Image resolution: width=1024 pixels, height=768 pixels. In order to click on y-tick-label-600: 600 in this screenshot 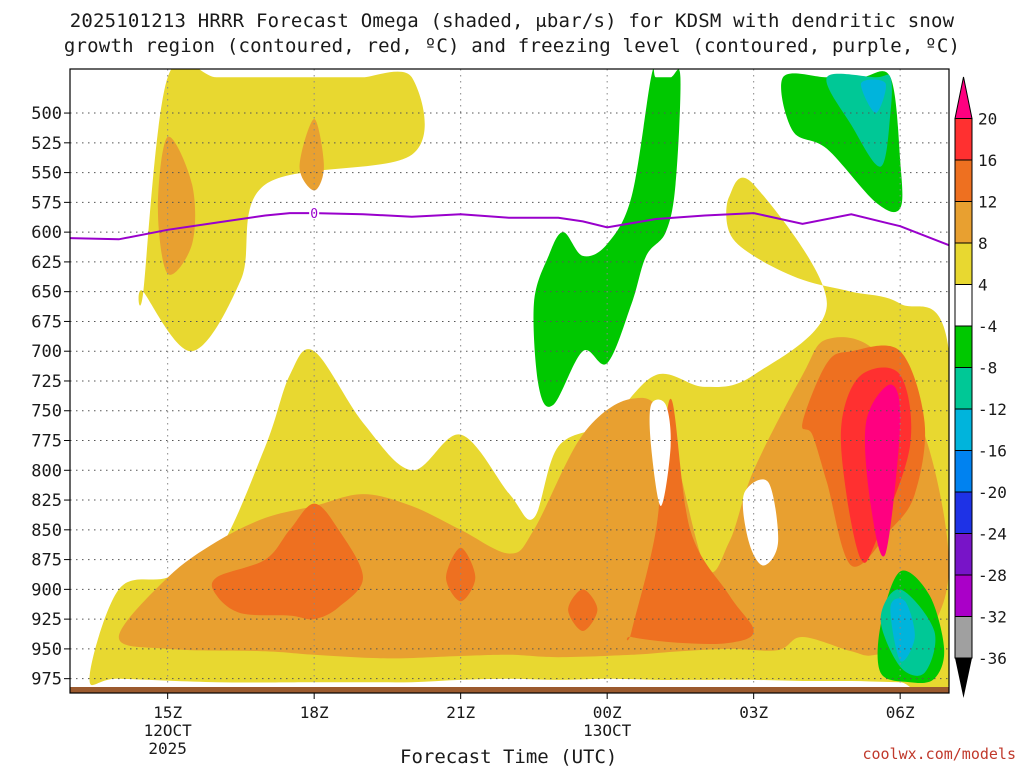, I will do `click(46, 233)`.